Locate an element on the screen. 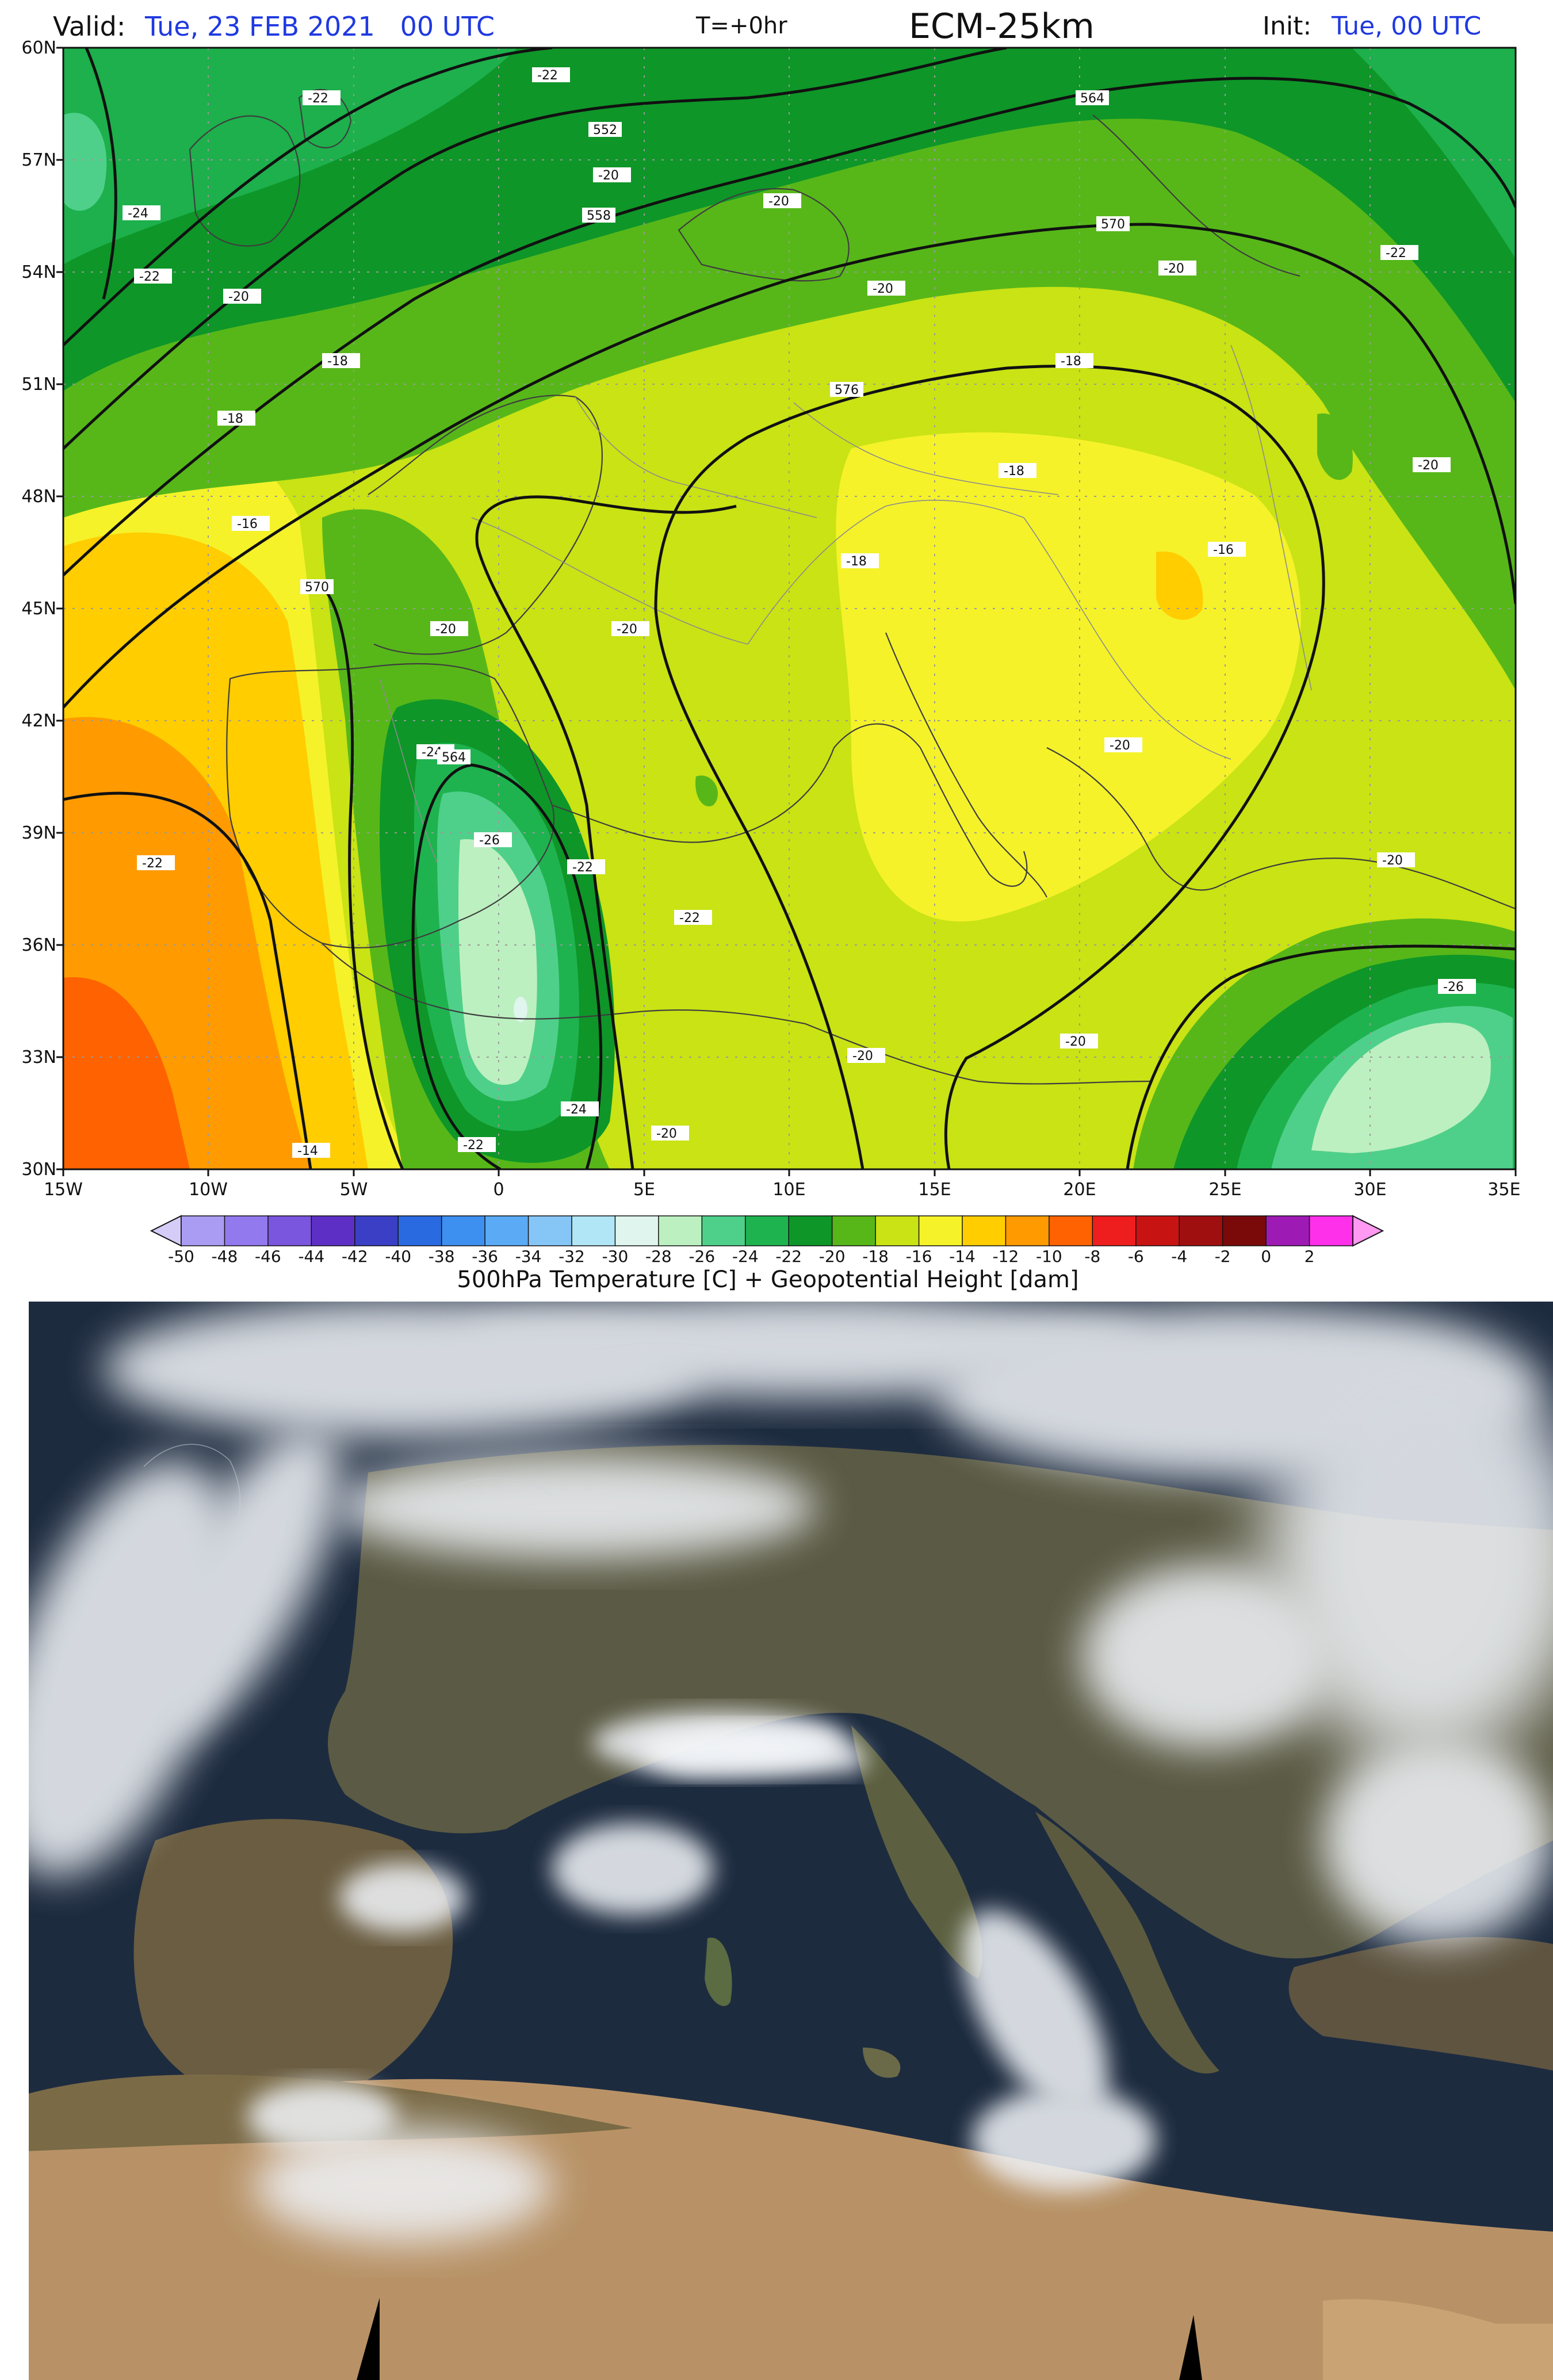 This screenshot has width=1553, height=2380. valid-datetime: Tue, 23 FEB 2021 00 UTC is located at coordinates (319, 27).